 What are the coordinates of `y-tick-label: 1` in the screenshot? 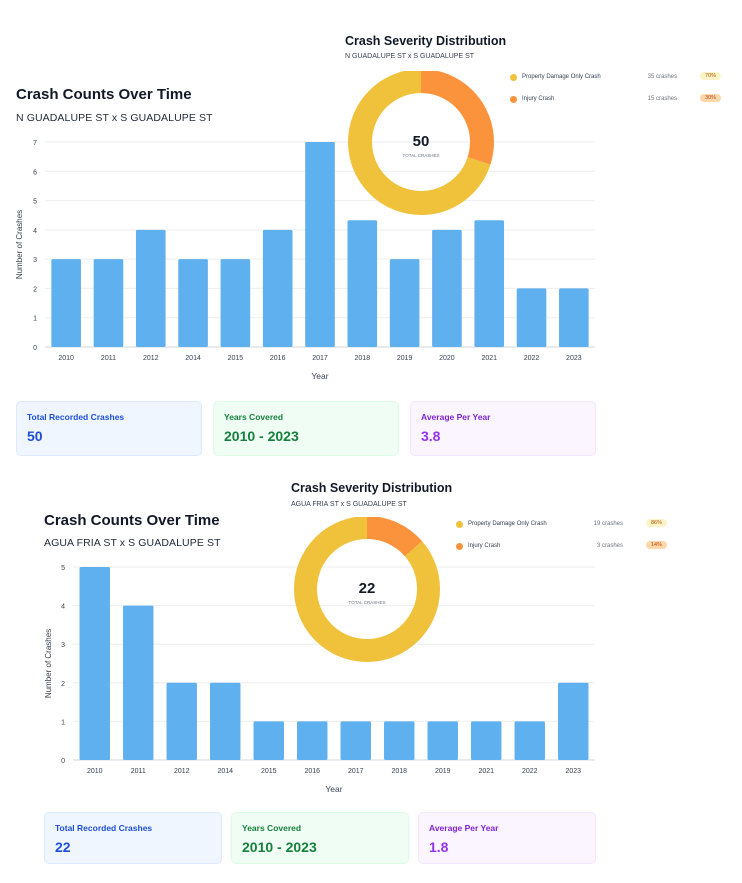 It's located at (63, 722).